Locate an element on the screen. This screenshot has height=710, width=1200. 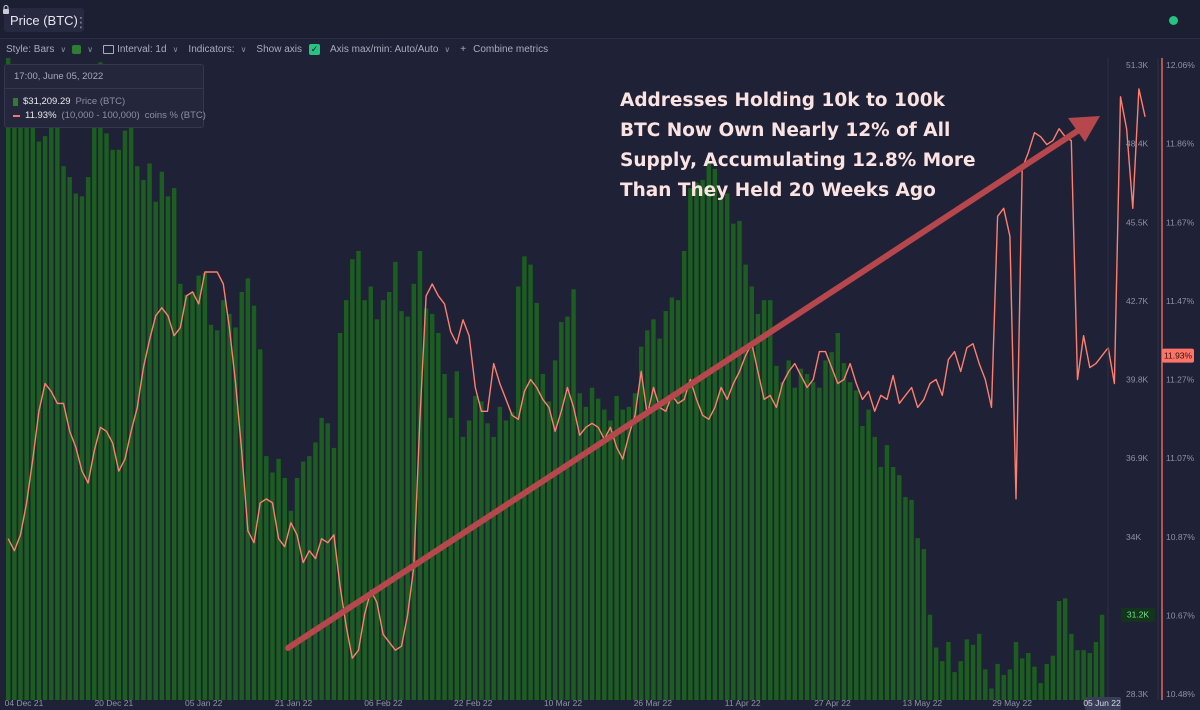
combine-metrics-button: + Combine metrics is located at coordinates (504, 49).